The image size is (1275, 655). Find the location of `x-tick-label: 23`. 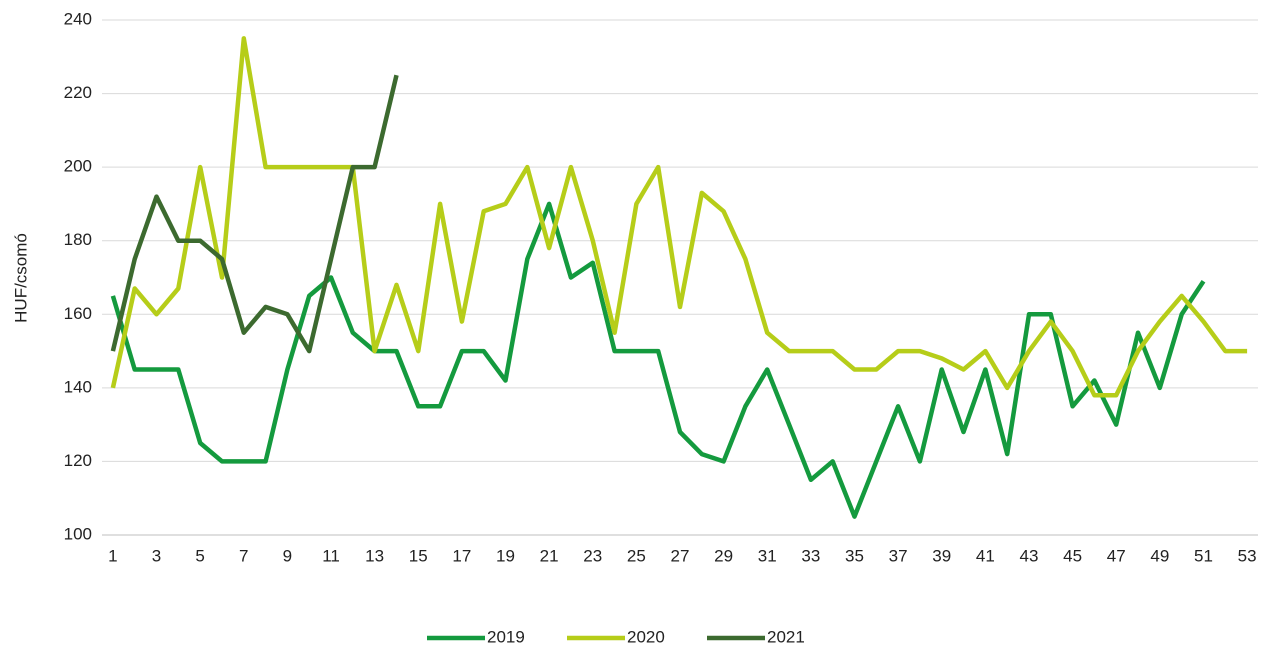

x-tick-label: 23 is located at coordinates (592, 555).